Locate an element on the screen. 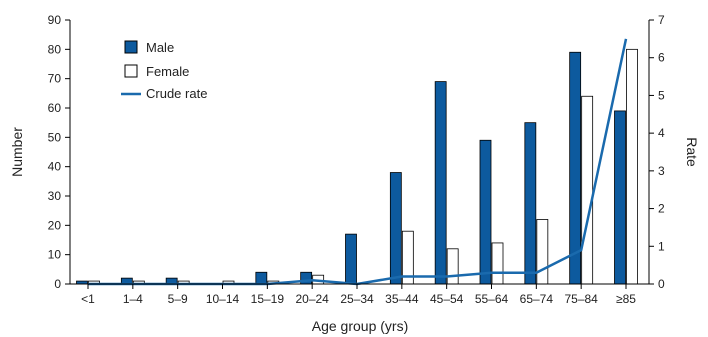 The height and width of the screenshot is (337, 708). x-tick-label: 5–9 is located at coordinates (178, 299).